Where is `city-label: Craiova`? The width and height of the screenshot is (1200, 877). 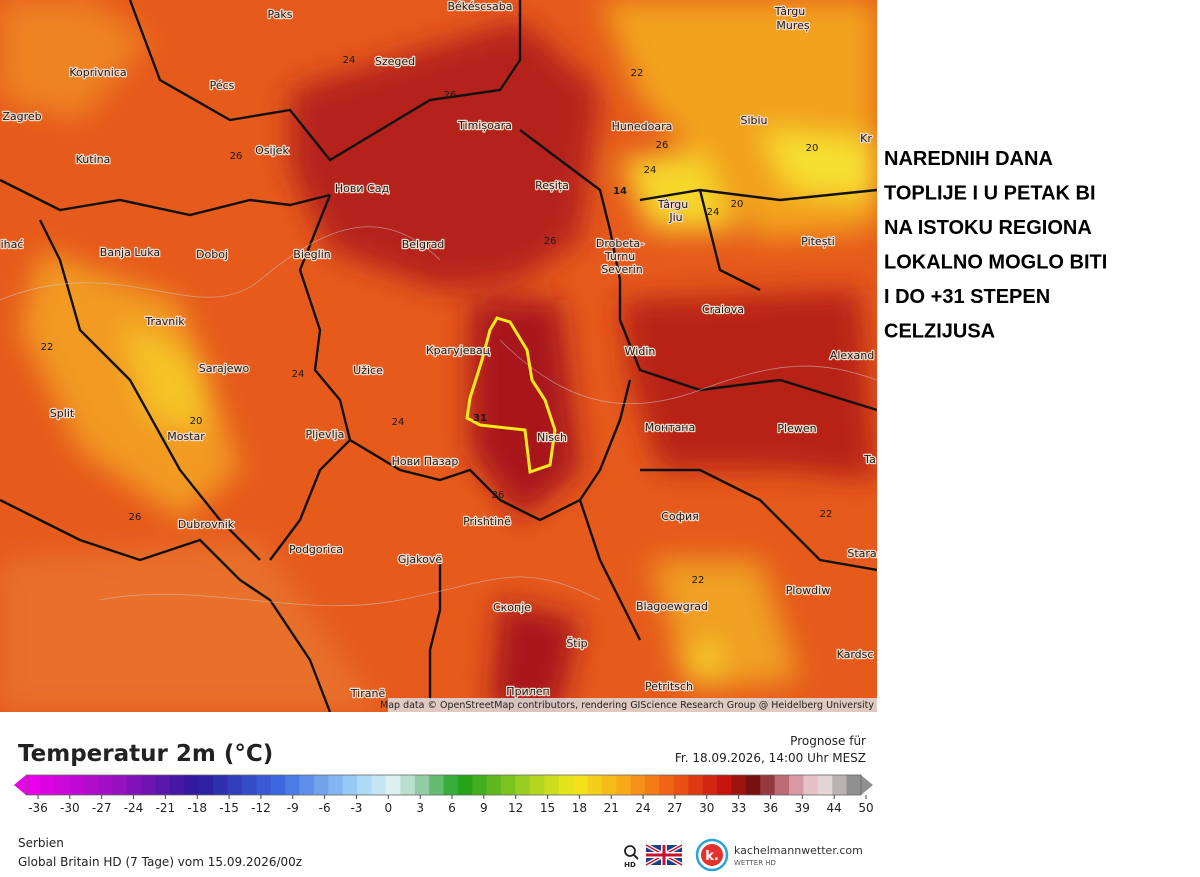 city-label: Craiova is located at coordinates (723, 309).